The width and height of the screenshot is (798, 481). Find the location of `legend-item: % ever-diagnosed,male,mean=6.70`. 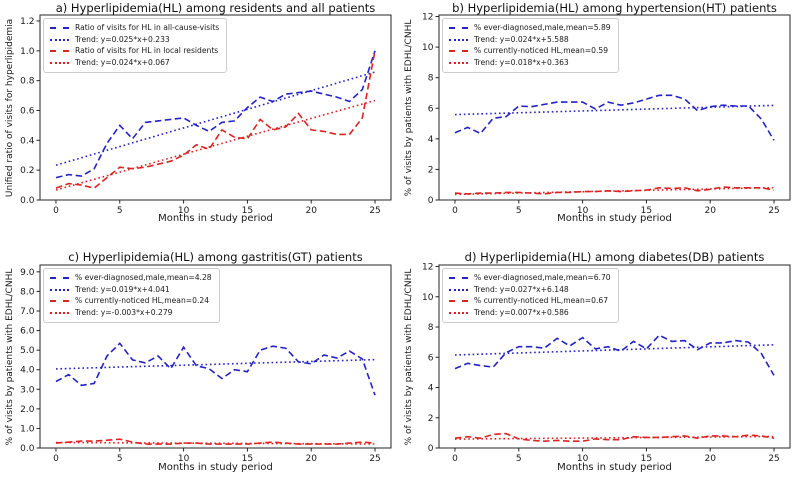

legend-item: % ever-diagnosed,male,mean=6.70 is located at coordinates (530, 278).